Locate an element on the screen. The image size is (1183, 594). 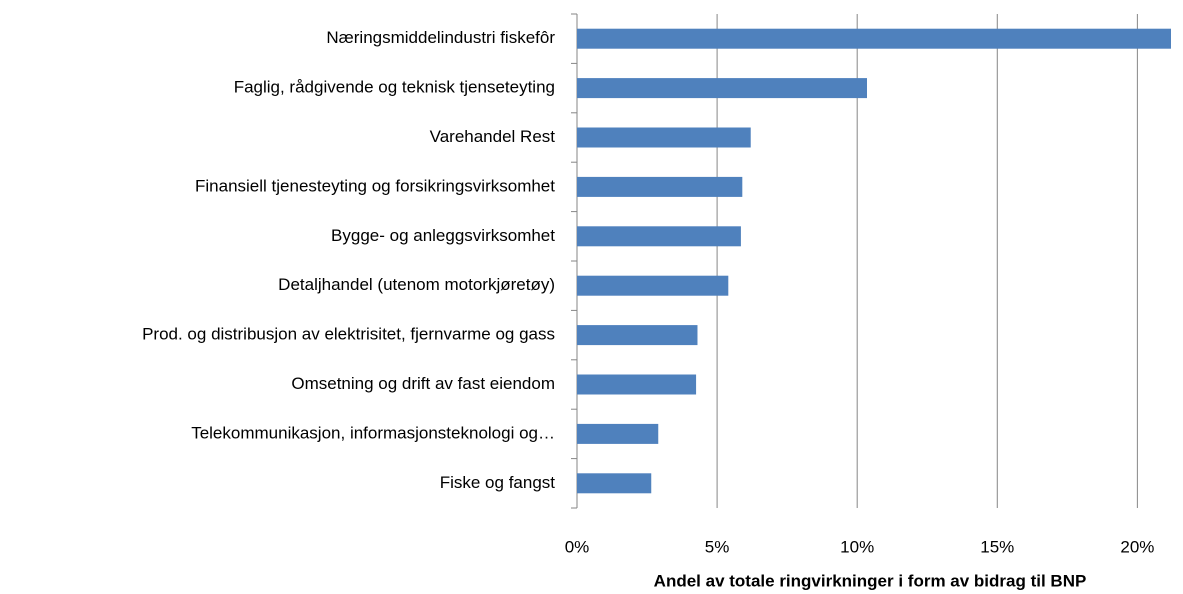
y-tick-label: Varehandel Rest is located at coordinates (493, 136).